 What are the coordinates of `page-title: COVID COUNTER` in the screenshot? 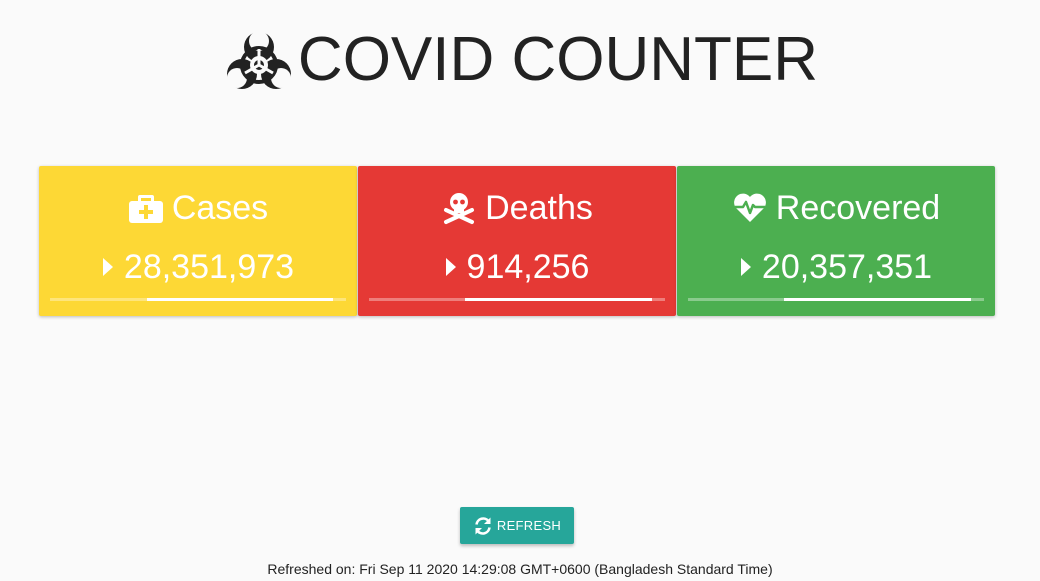 It's located at (558, 59).